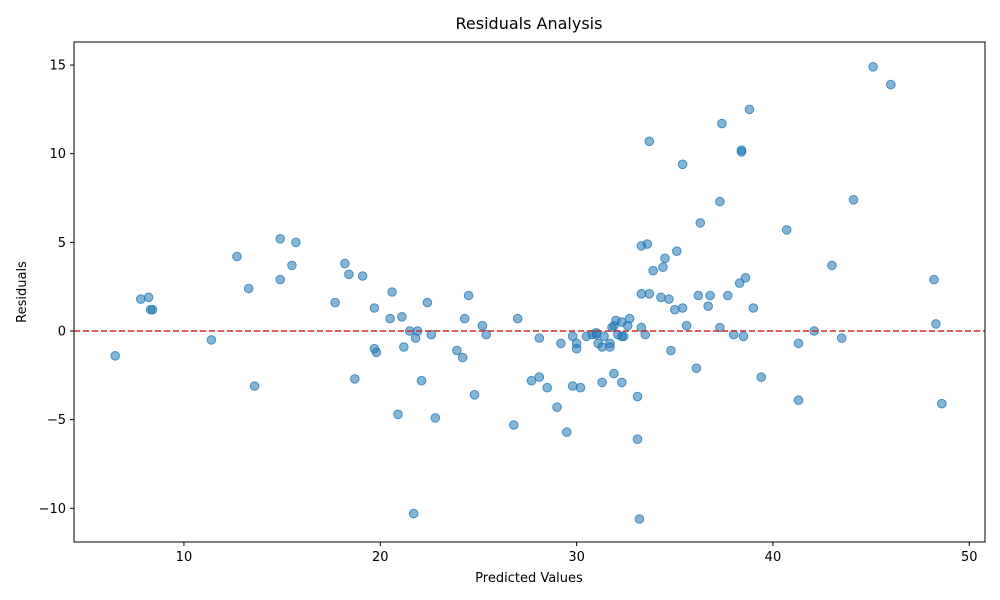  Describe the element at coordinates (52, 509) in the screenshot. I see `y-tick-label: −10` at that location.